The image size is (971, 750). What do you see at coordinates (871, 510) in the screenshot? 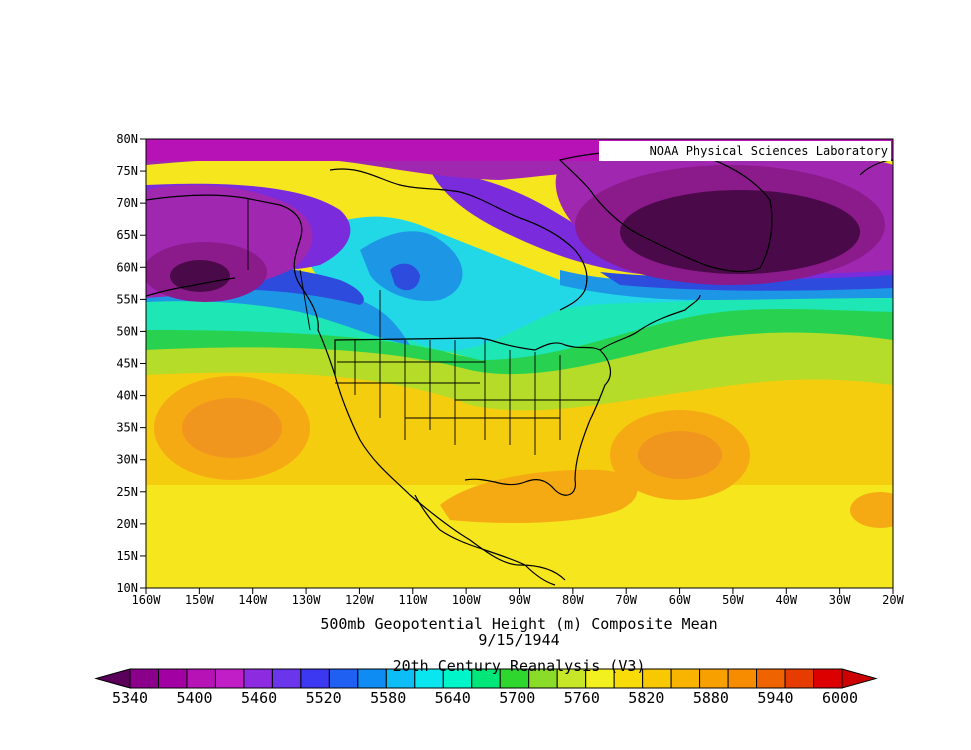
I see `field-high-east-atlantic` at bounding box center [871, 510].